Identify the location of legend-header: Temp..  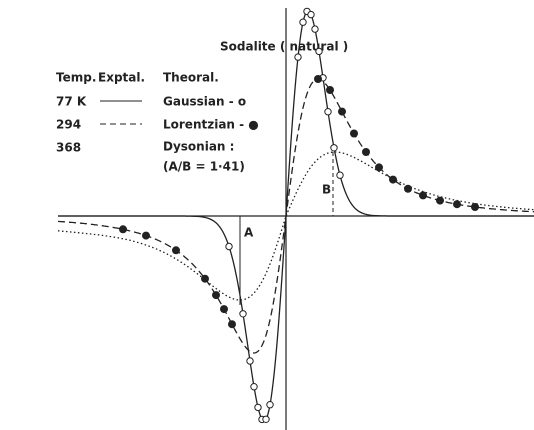
(76, 78).